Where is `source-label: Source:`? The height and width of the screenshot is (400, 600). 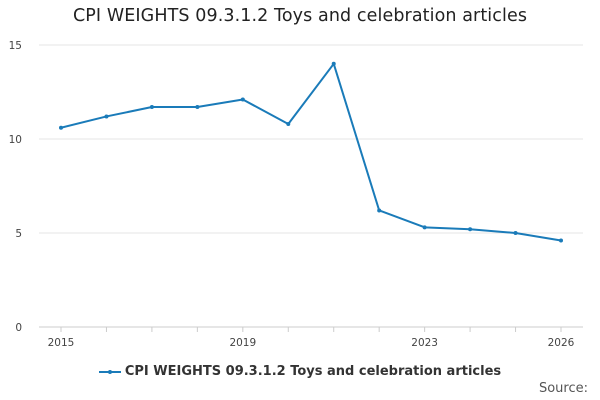 source-label: Source: is located at coordinates (563, 388).